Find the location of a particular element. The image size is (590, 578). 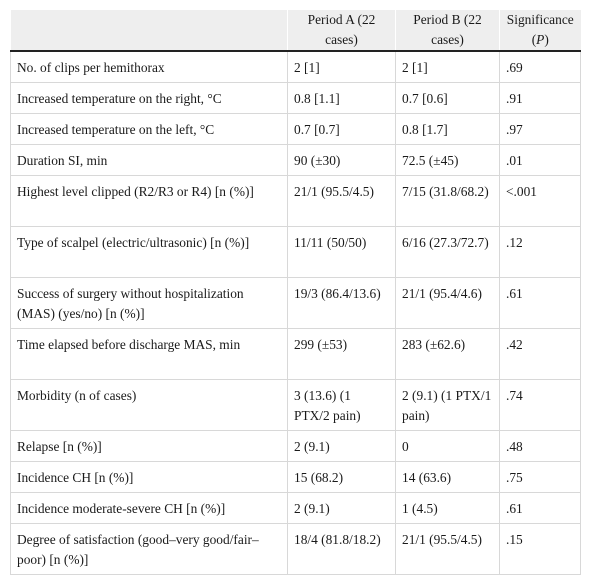

row-p-value: .48 is located at coordinates (540, 446).